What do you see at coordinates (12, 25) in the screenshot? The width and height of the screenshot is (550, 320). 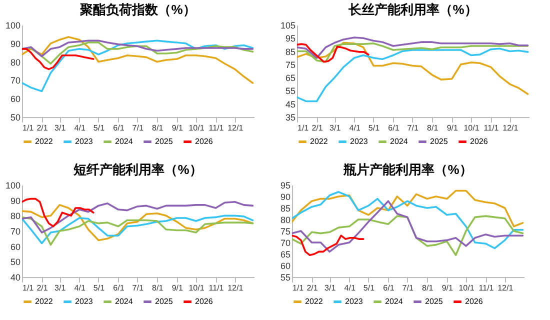 I see `y-tick-label: 100` at bounding box center [12, 25].